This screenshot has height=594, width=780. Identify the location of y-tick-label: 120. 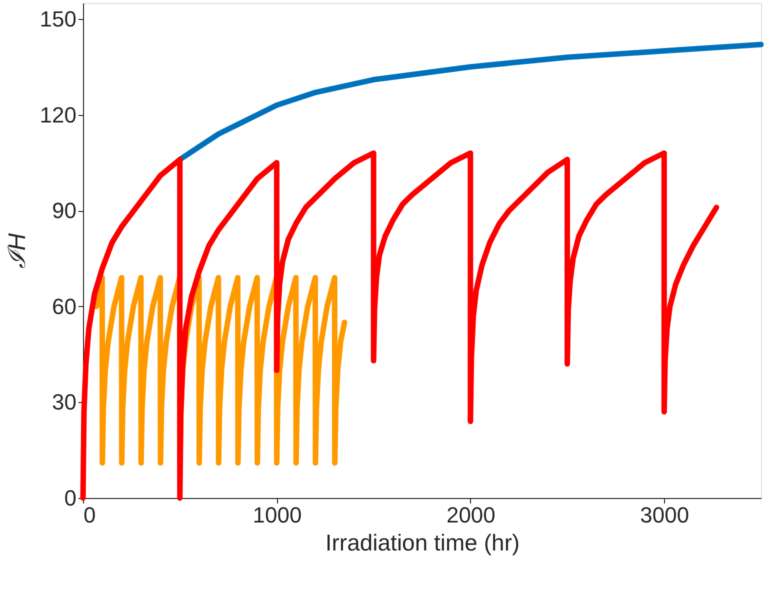
(58, 115).